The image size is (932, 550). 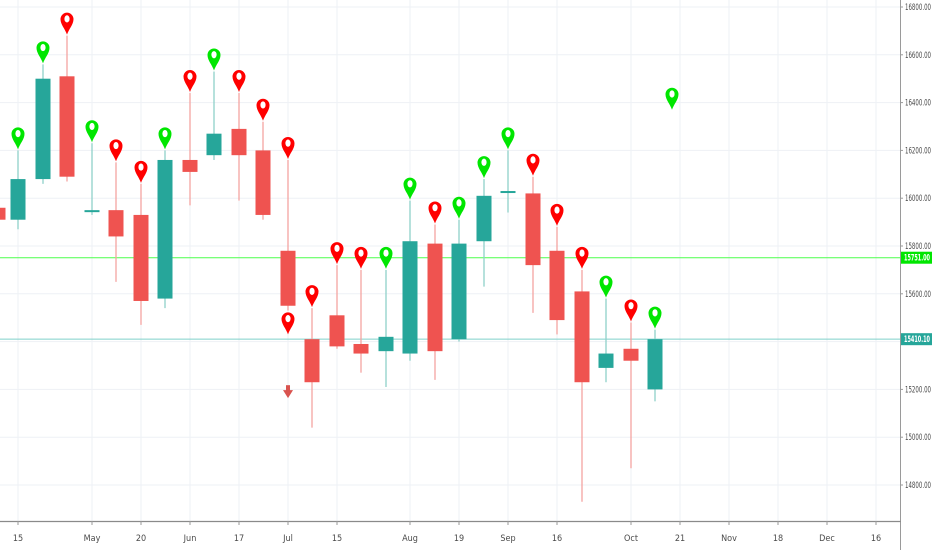 What do you see at coordinates (918, 247) in the screenshot?
I see `price-tick-label: 15800.00` at bounding box center [918, 247].